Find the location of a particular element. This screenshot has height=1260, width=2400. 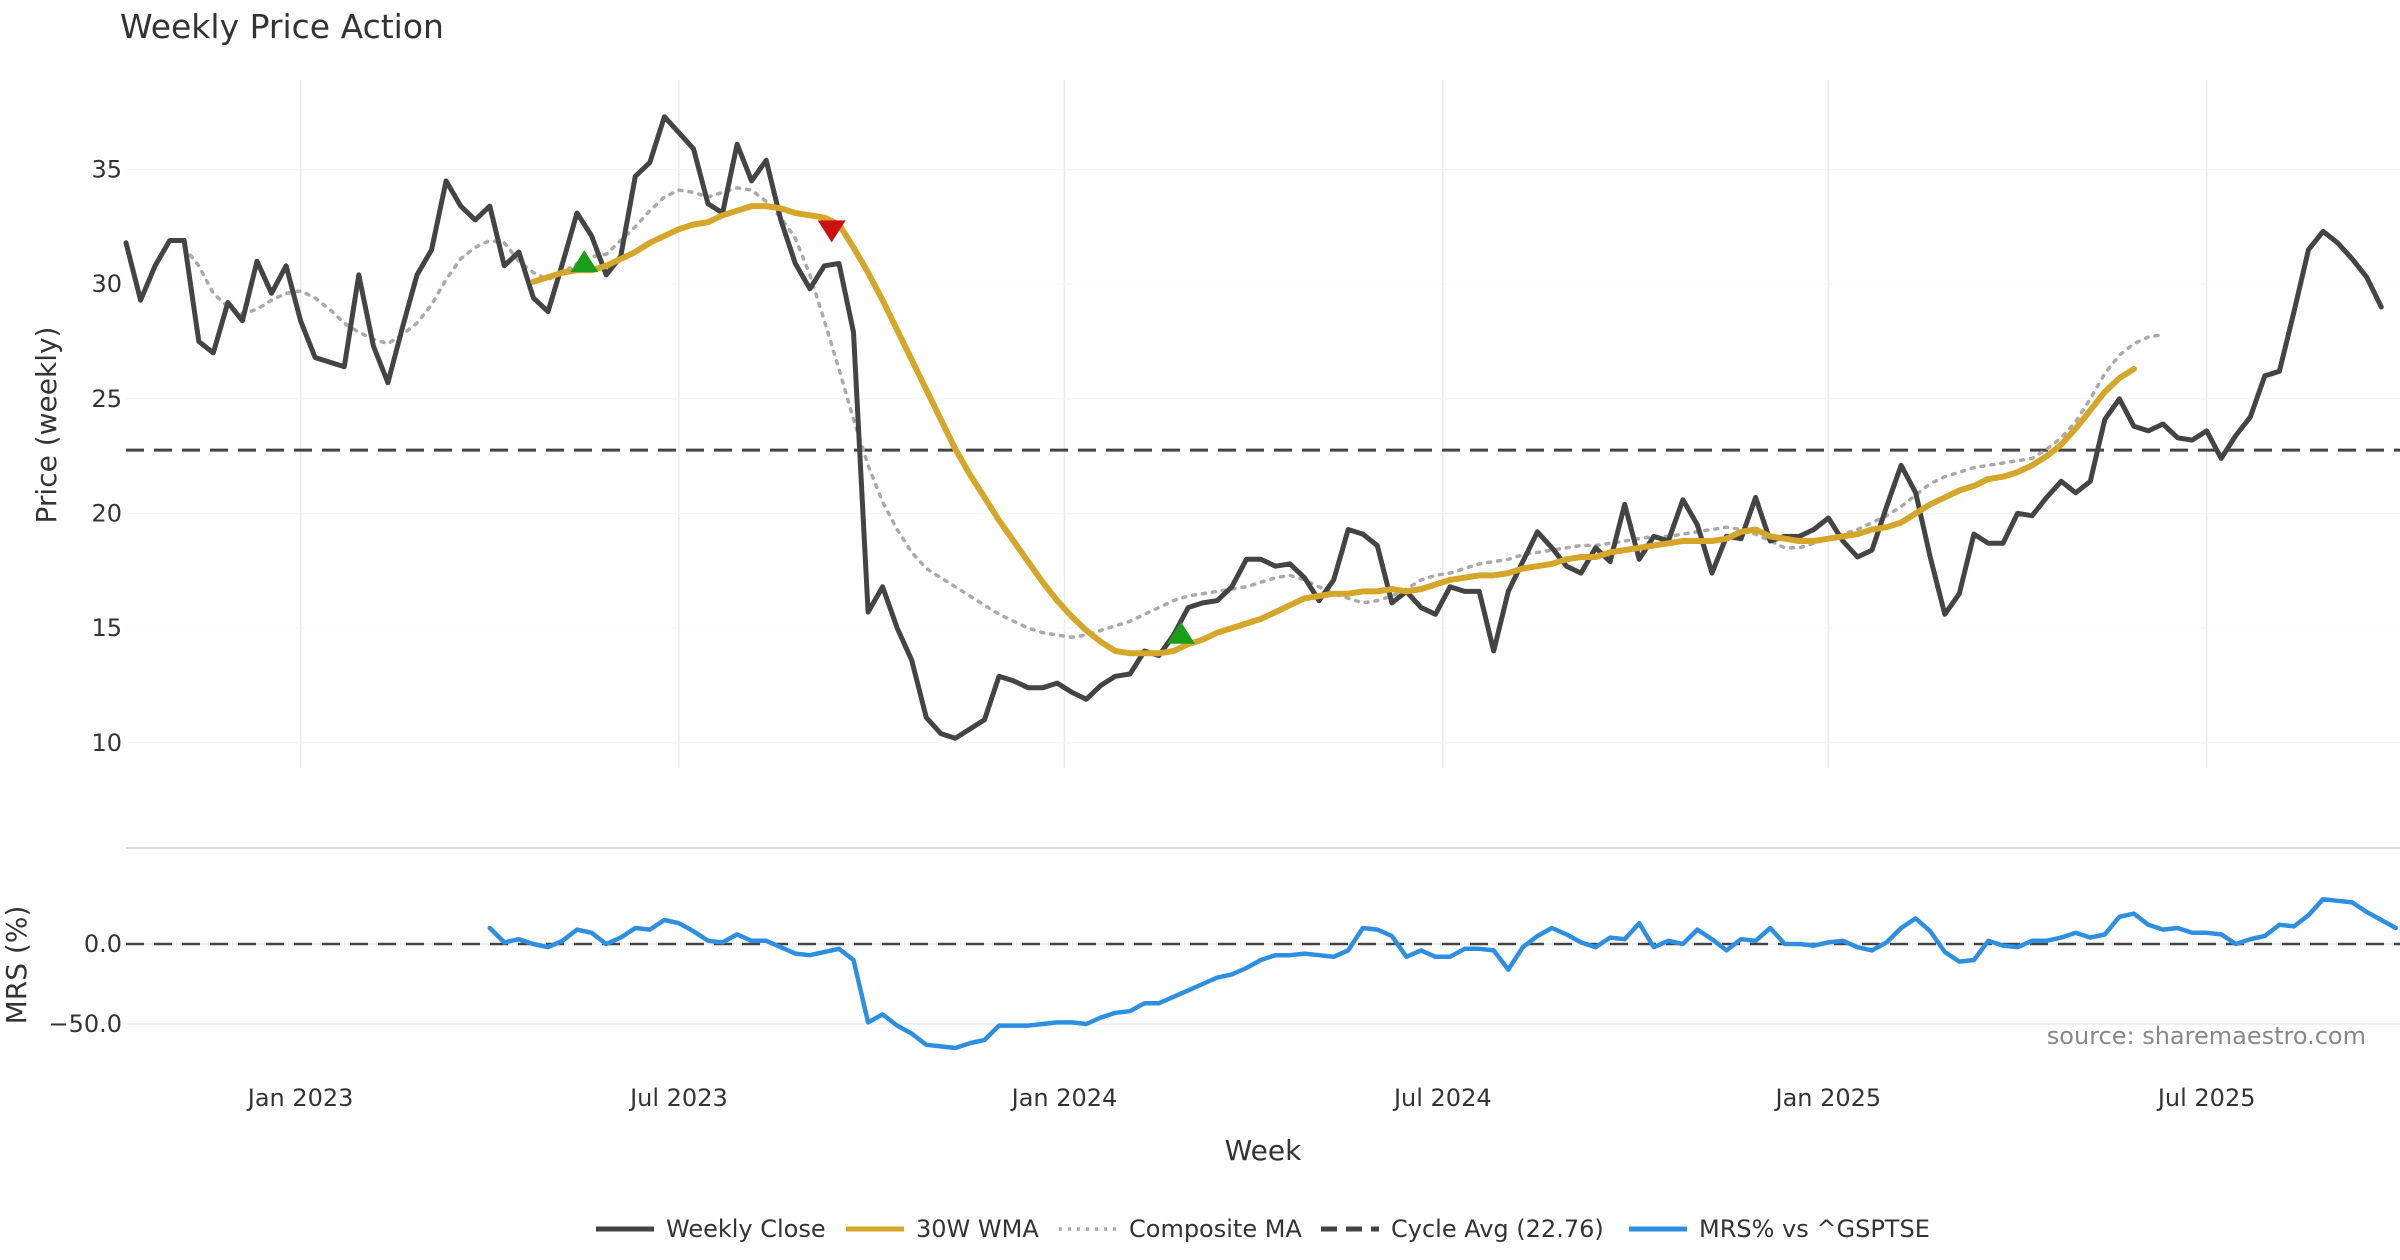

x-tick-label: Jan 2025 is located at coordinates (1827, 1098).